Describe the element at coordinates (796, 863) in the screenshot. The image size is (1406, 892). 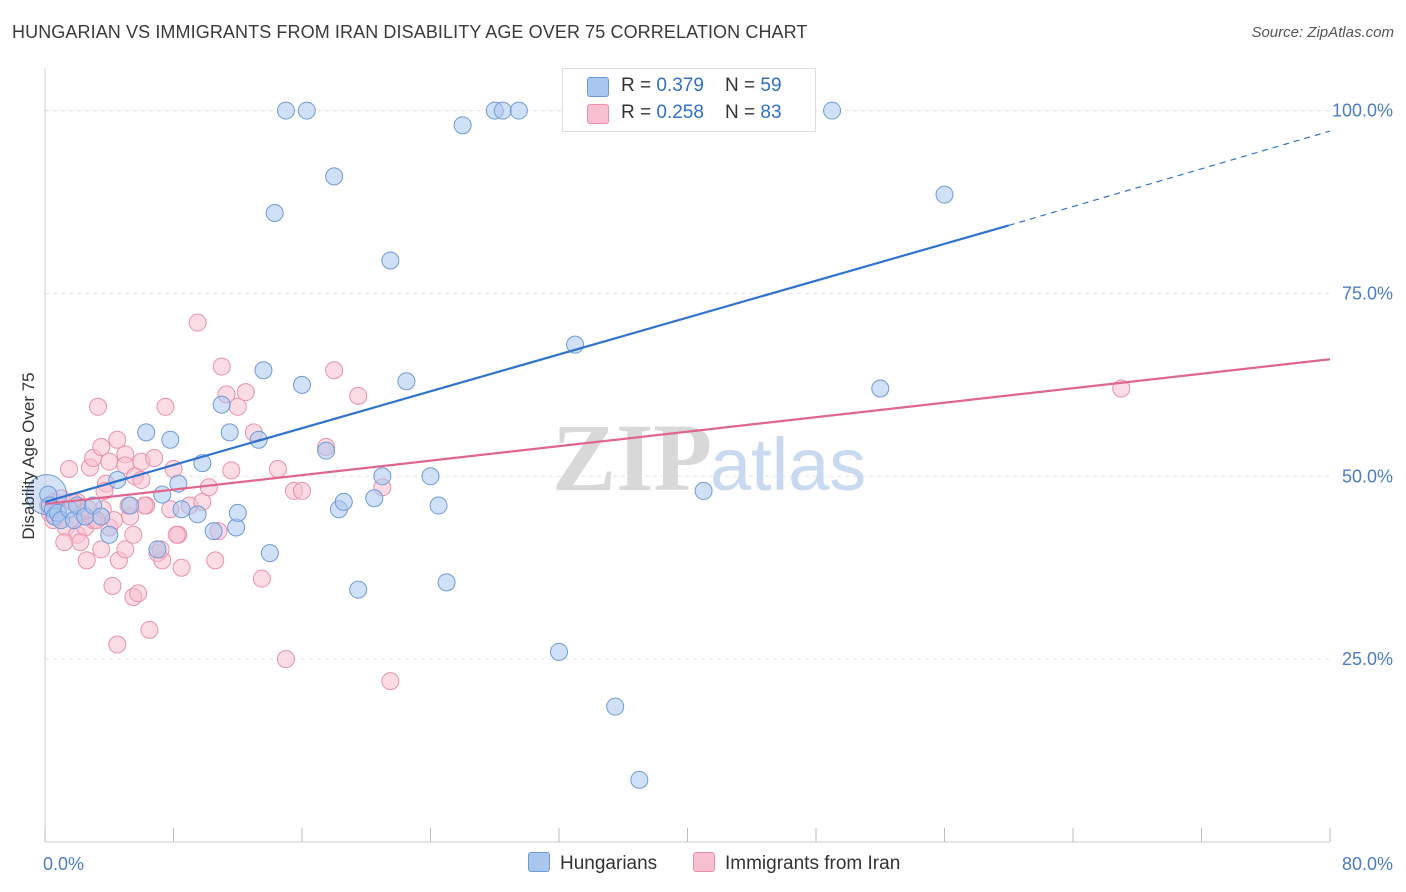
I see `bottom-legend-iran: Immigrants from Iran` at that location.